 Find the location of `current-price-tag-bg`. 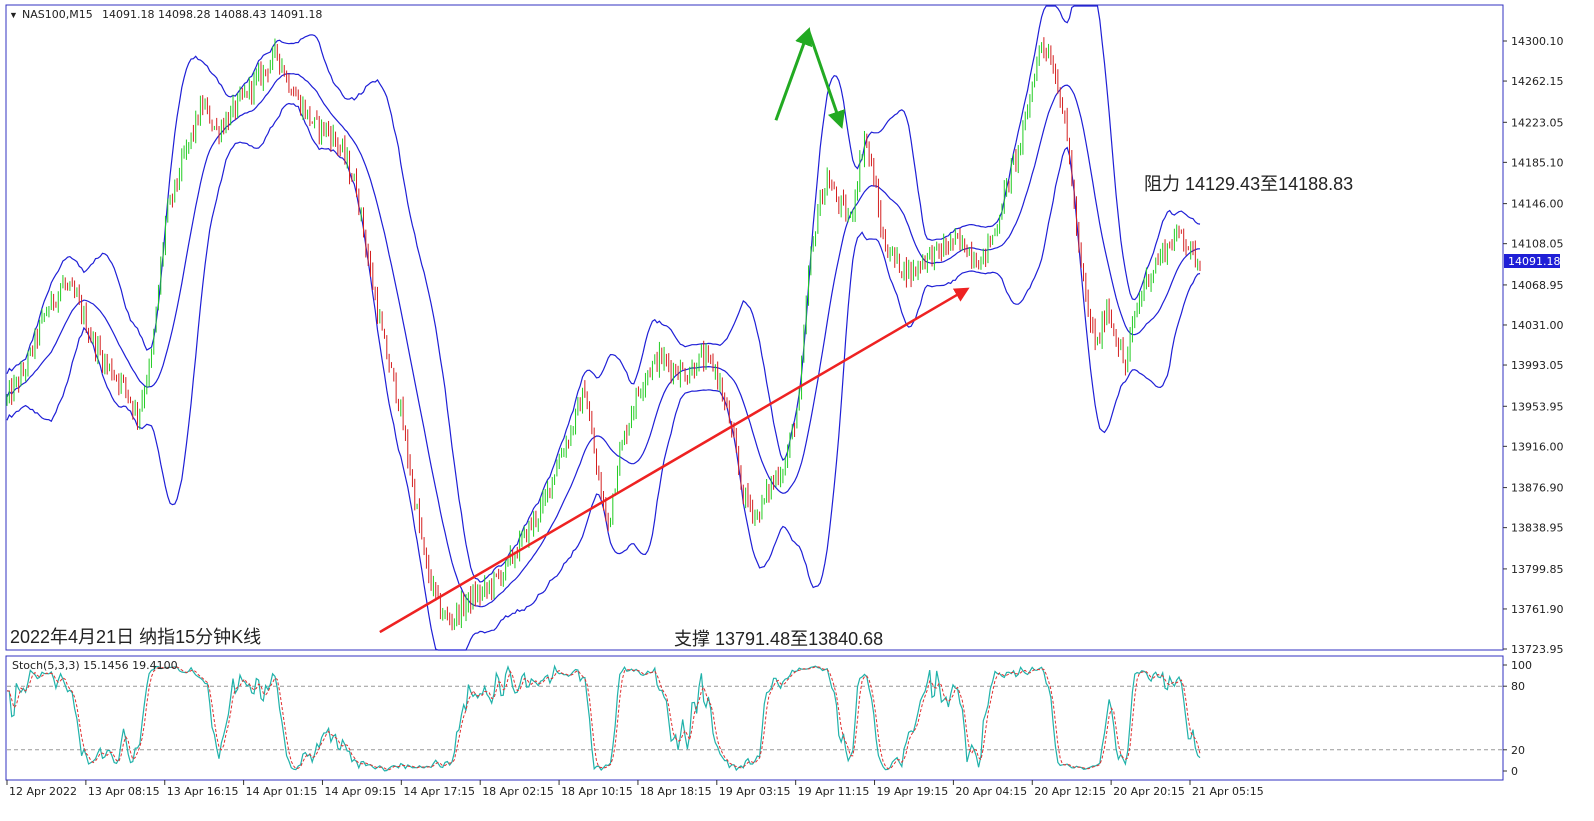

current-price-tag-bg is located at coordinates (1532, 261).